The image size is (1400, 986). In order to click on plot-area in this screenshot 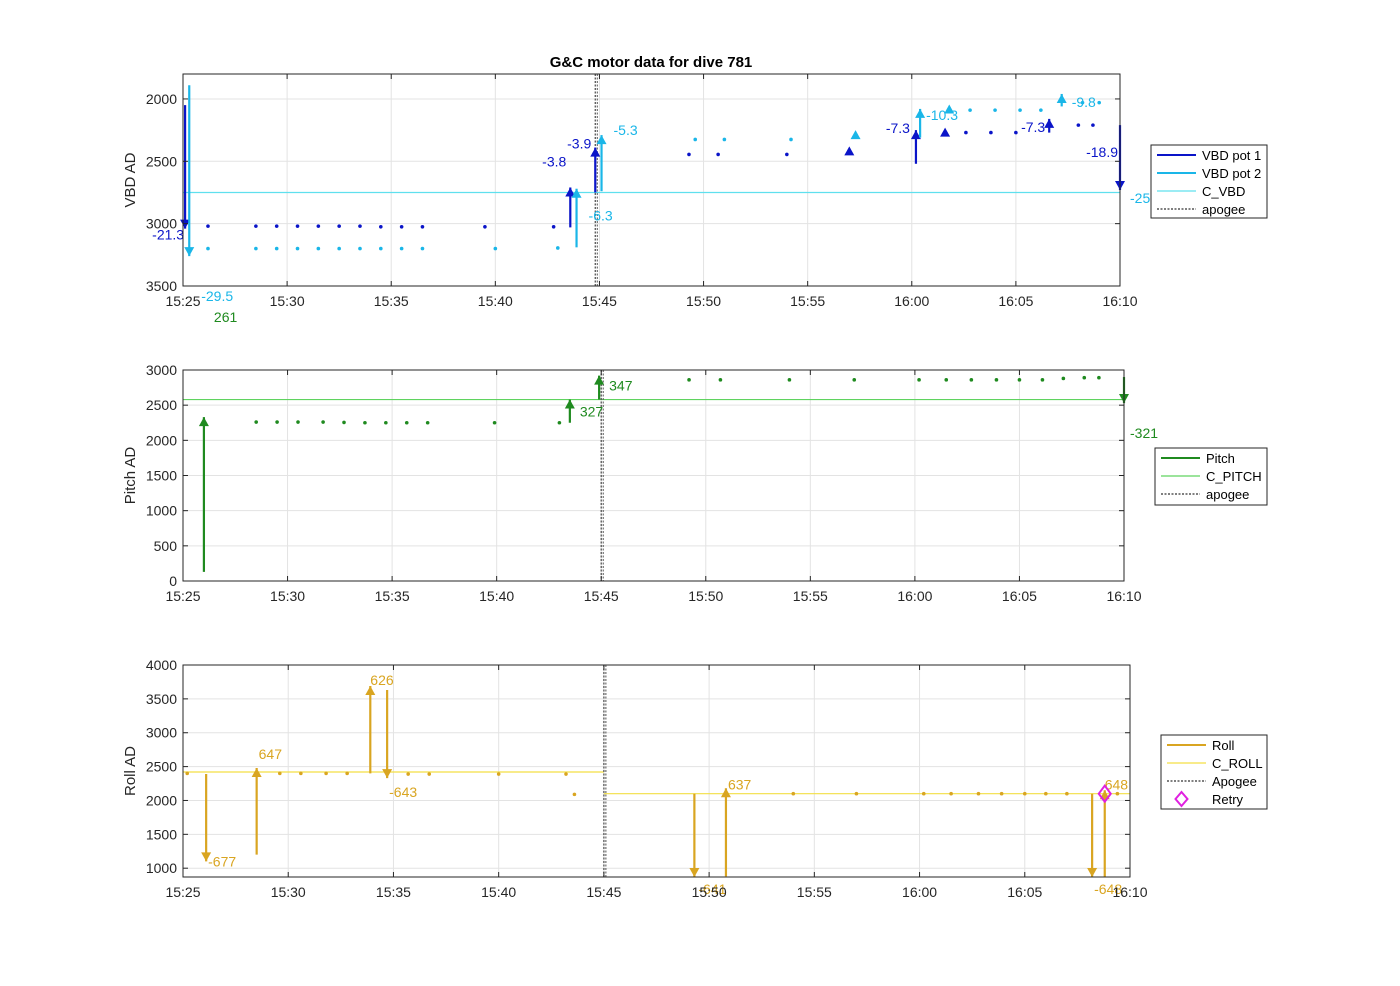, I will do `click(656, 771)`.